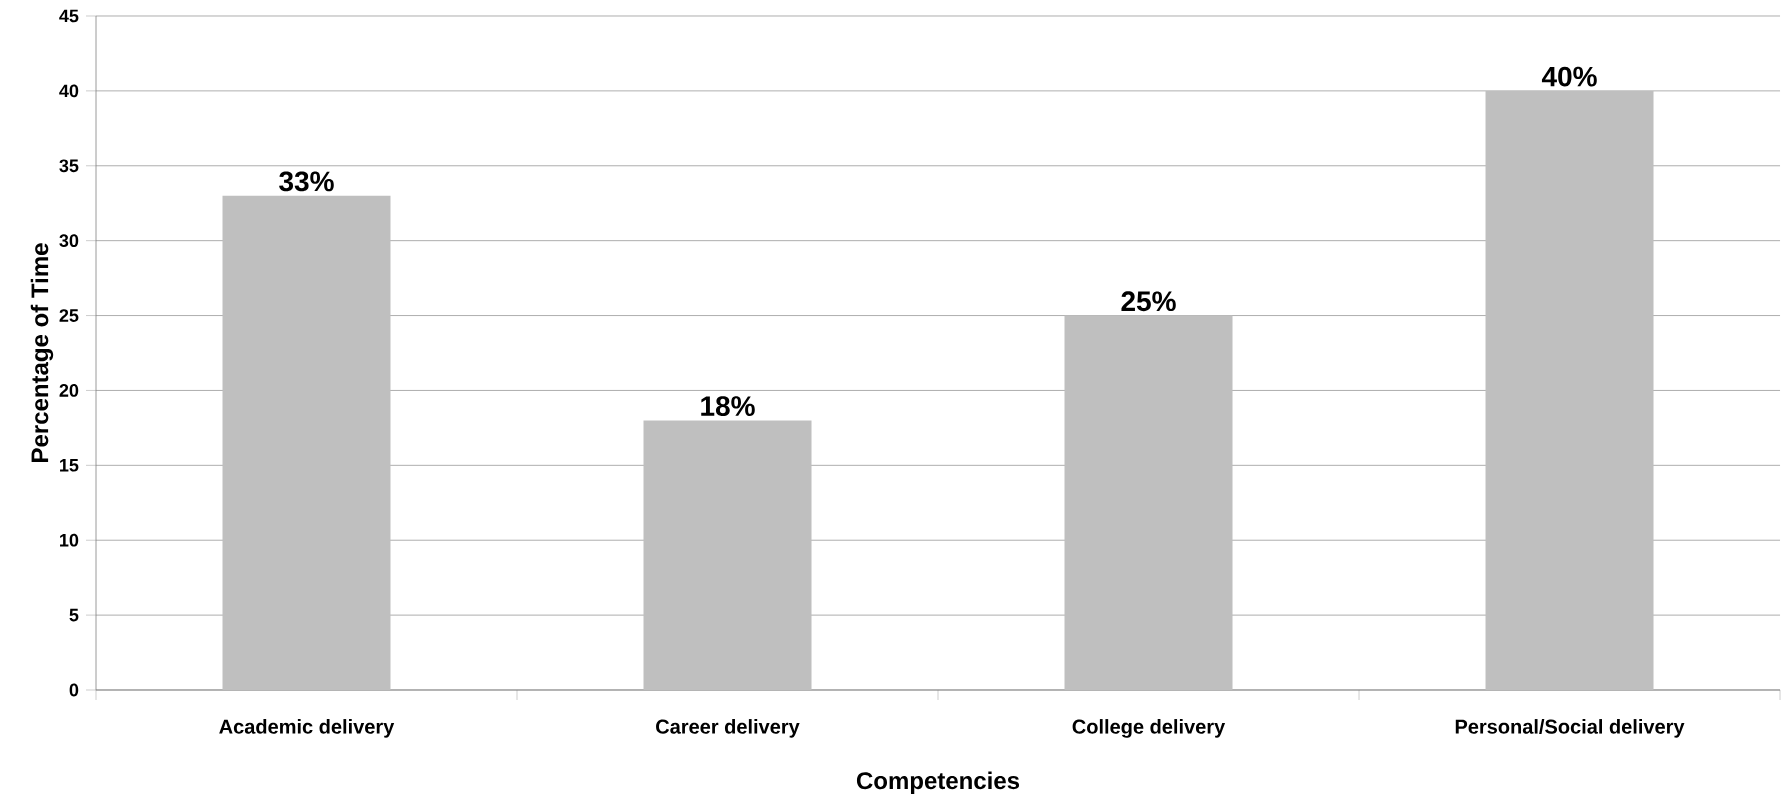 The image size is (1787, 803). Describe the element at coordinates (307, 728) in the screenshot. I see `x-tick-label: Academic delivery` at that location.